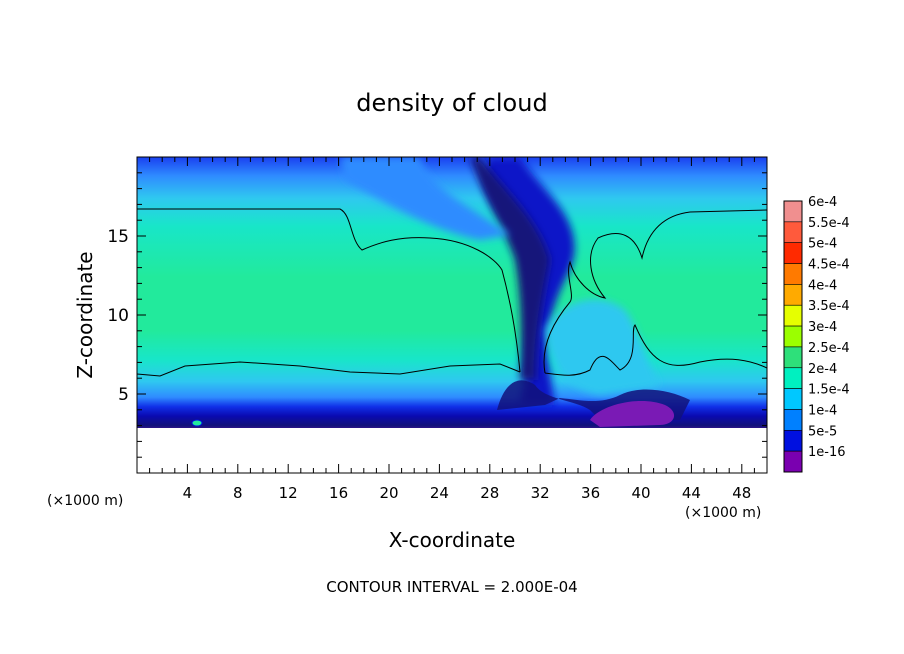 The height and width of the screenshot is (654, 904). Describe the element at coordinates (329, 369) in the screenshot. I see `contour-line-lower` at that location.